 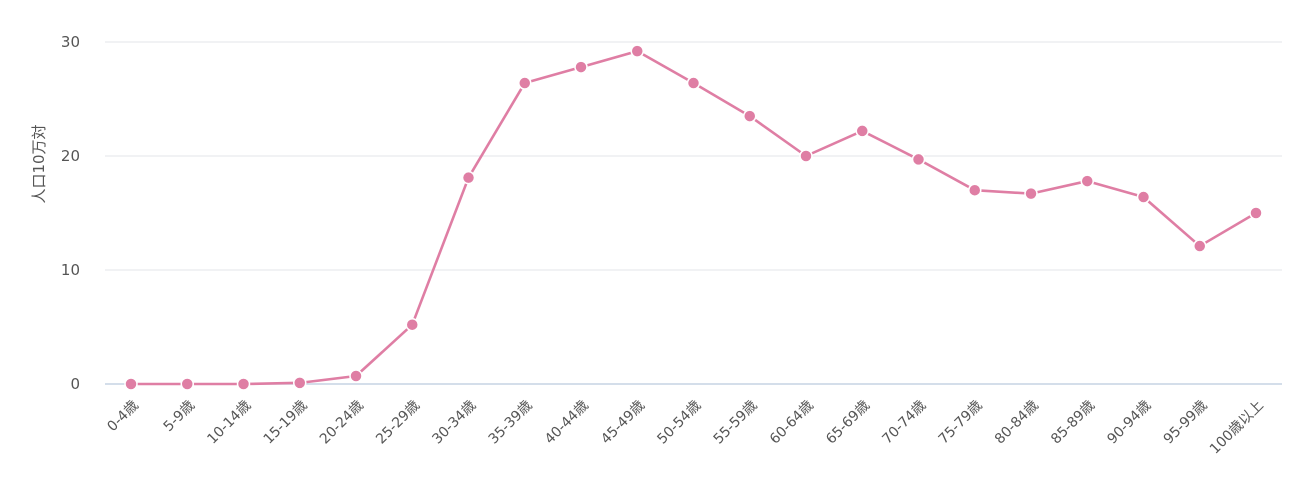 What do you see at coordinates (567, 423) in the screenshot?
I see `x-tick-label: 40-44歳` at bounding box center [567, 423].